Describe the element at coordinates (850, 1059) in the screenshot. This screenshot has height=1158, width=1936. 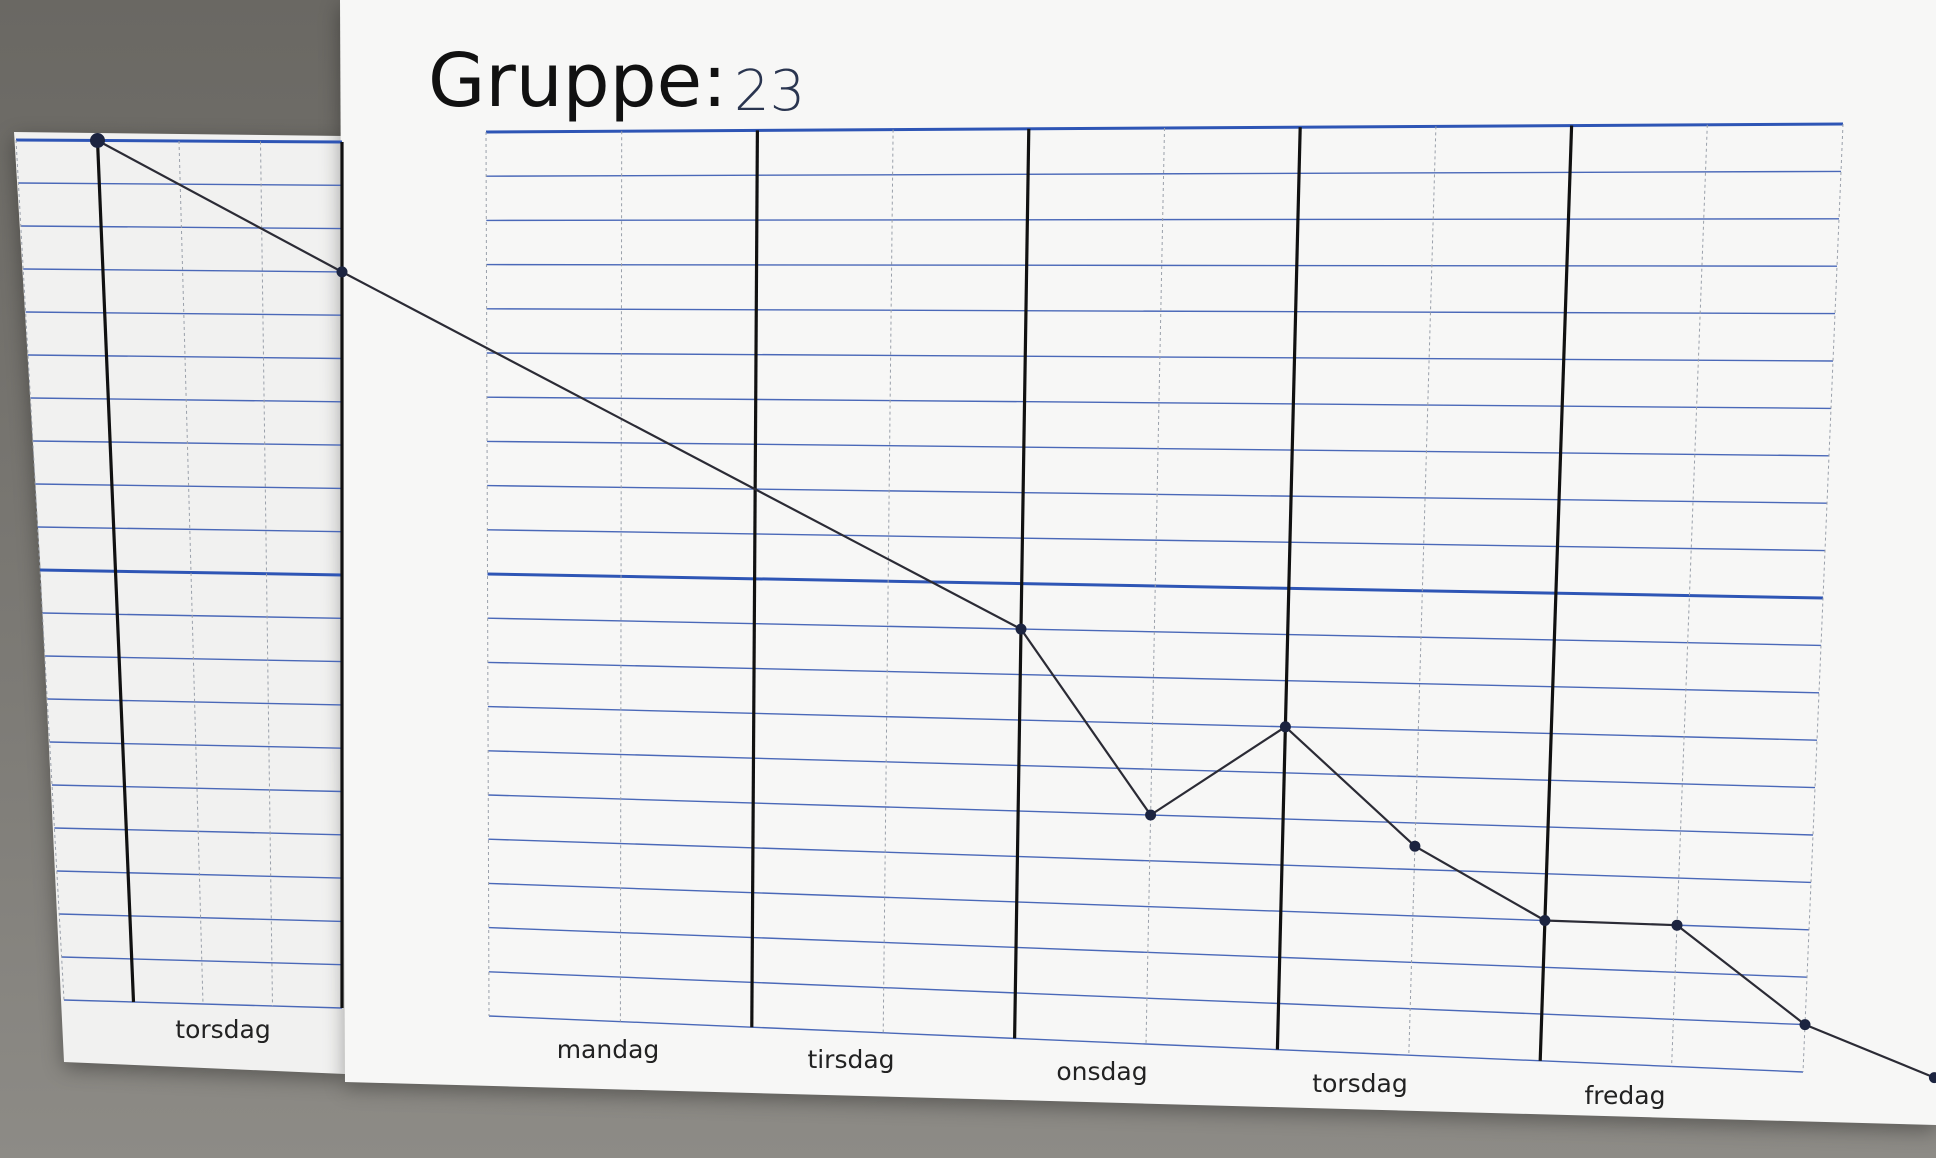
I see `day-label-tirsdag: tirsdag` at that location.